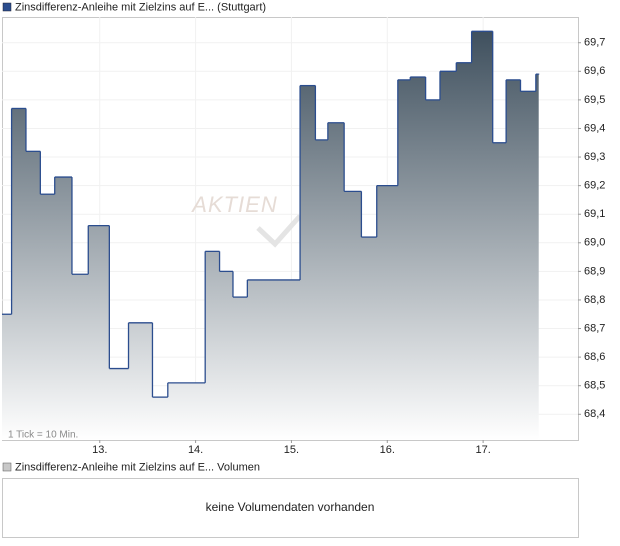  Describe the element at coordinates (594, 100) in the screenshot. I see `y-tick-label: 69,5` at that location.